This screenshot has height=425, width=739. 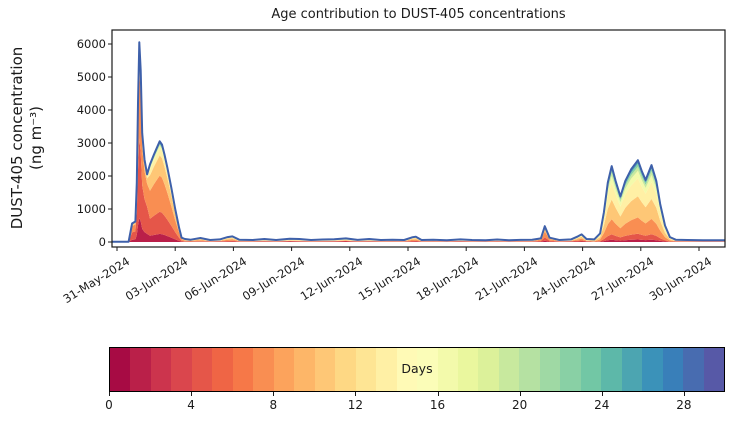 What do you see at coordinates (418, 230) in the screenshot?
I see `age-layer` at bounding box center [418, 230].